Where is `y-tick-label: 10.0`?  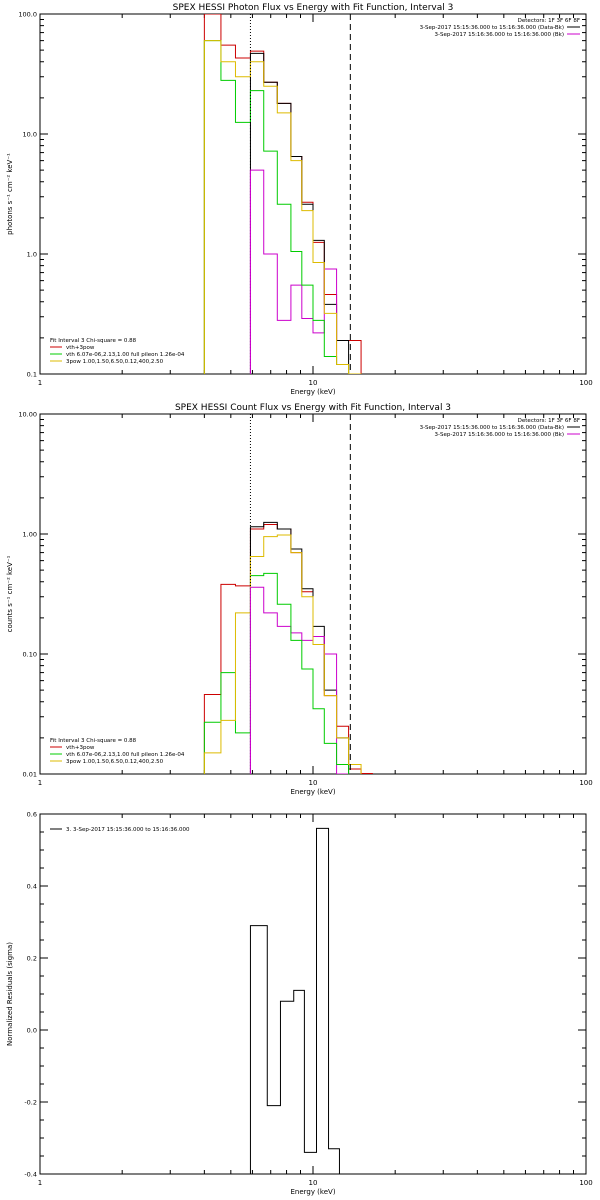
y-tick-label: 10.0 is located at coordinates (30, 135).